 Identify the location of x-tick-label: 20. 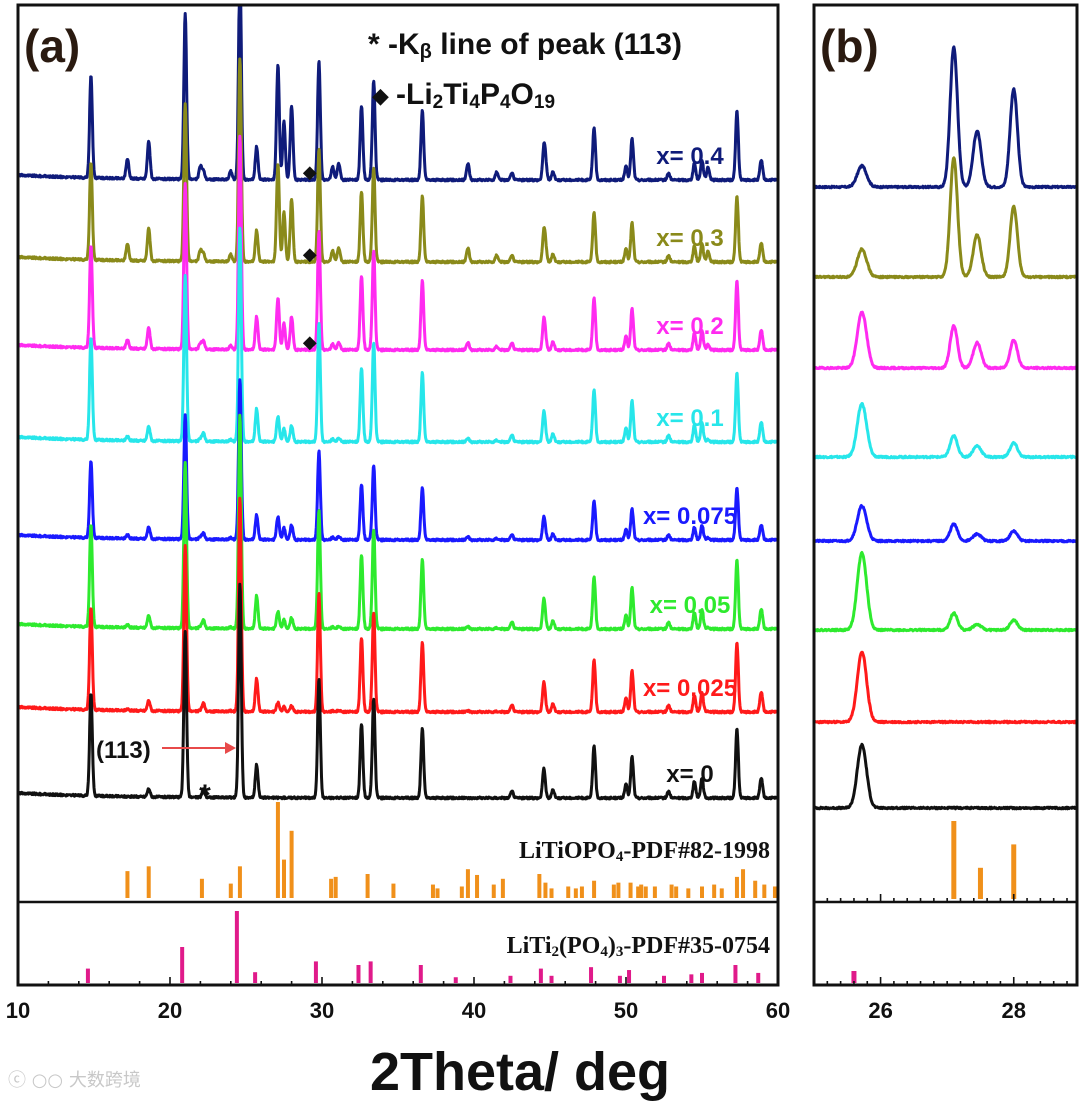
(170, 1010).